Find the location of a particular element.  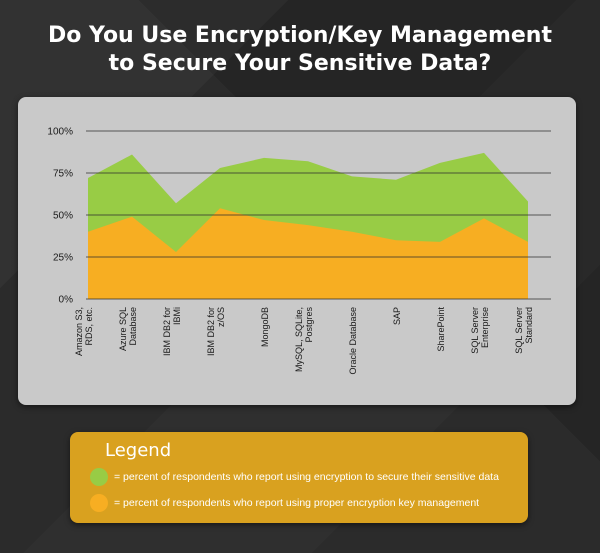

y-tick-label: 0% is located at coordinates (66, 300).